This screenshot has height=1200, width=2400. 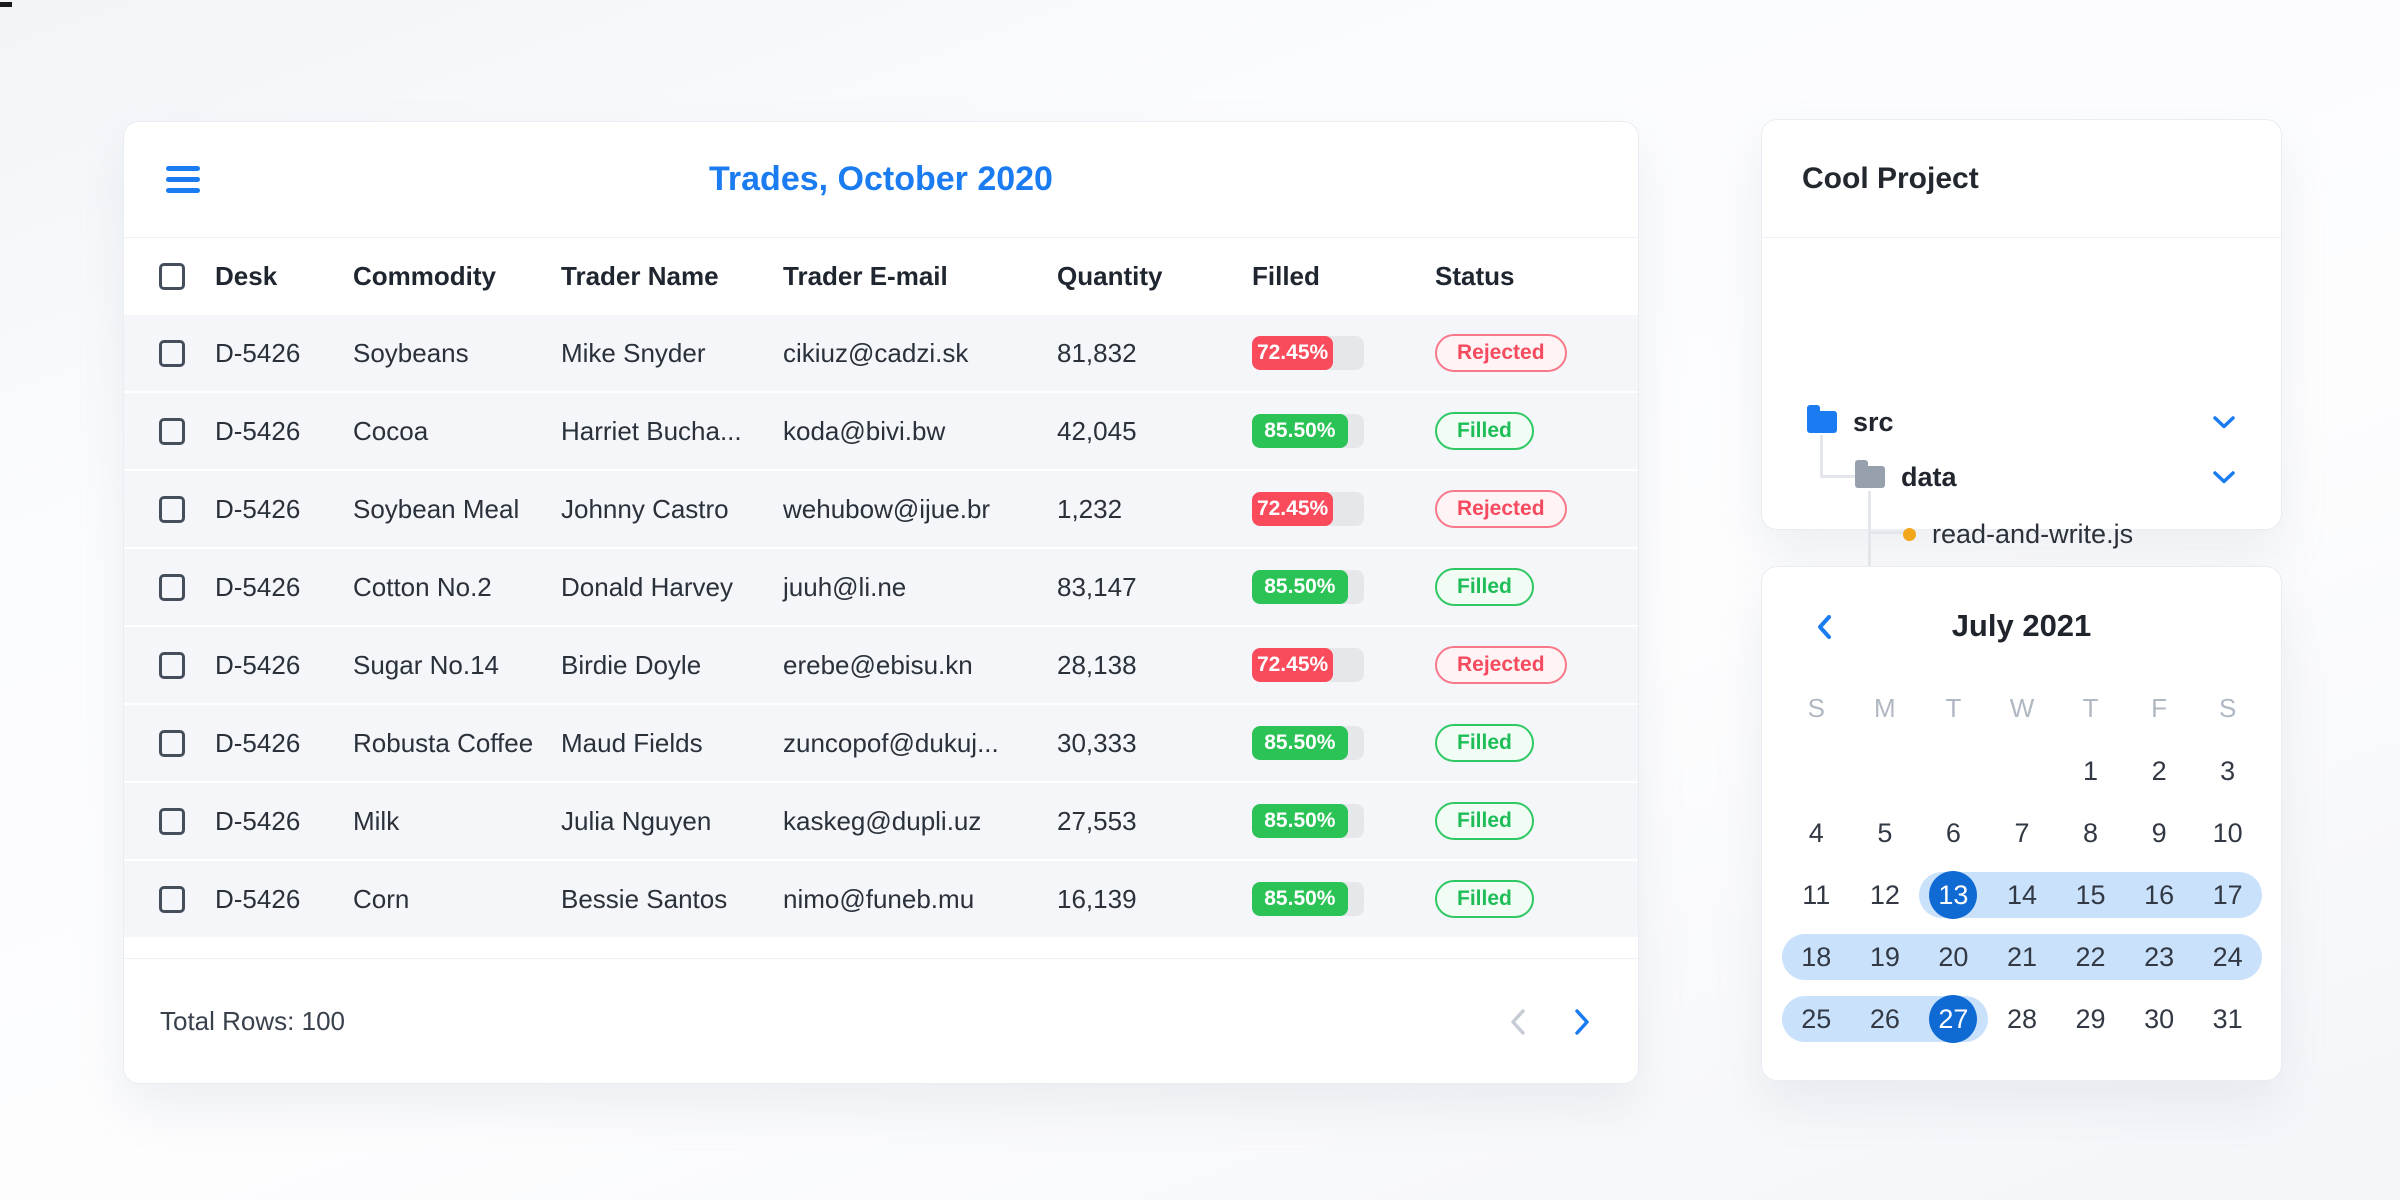 What do you see at coordinates (1824, 627) in the screenshot?
I see `previous-month-button` at bounding box center [1824, 627].